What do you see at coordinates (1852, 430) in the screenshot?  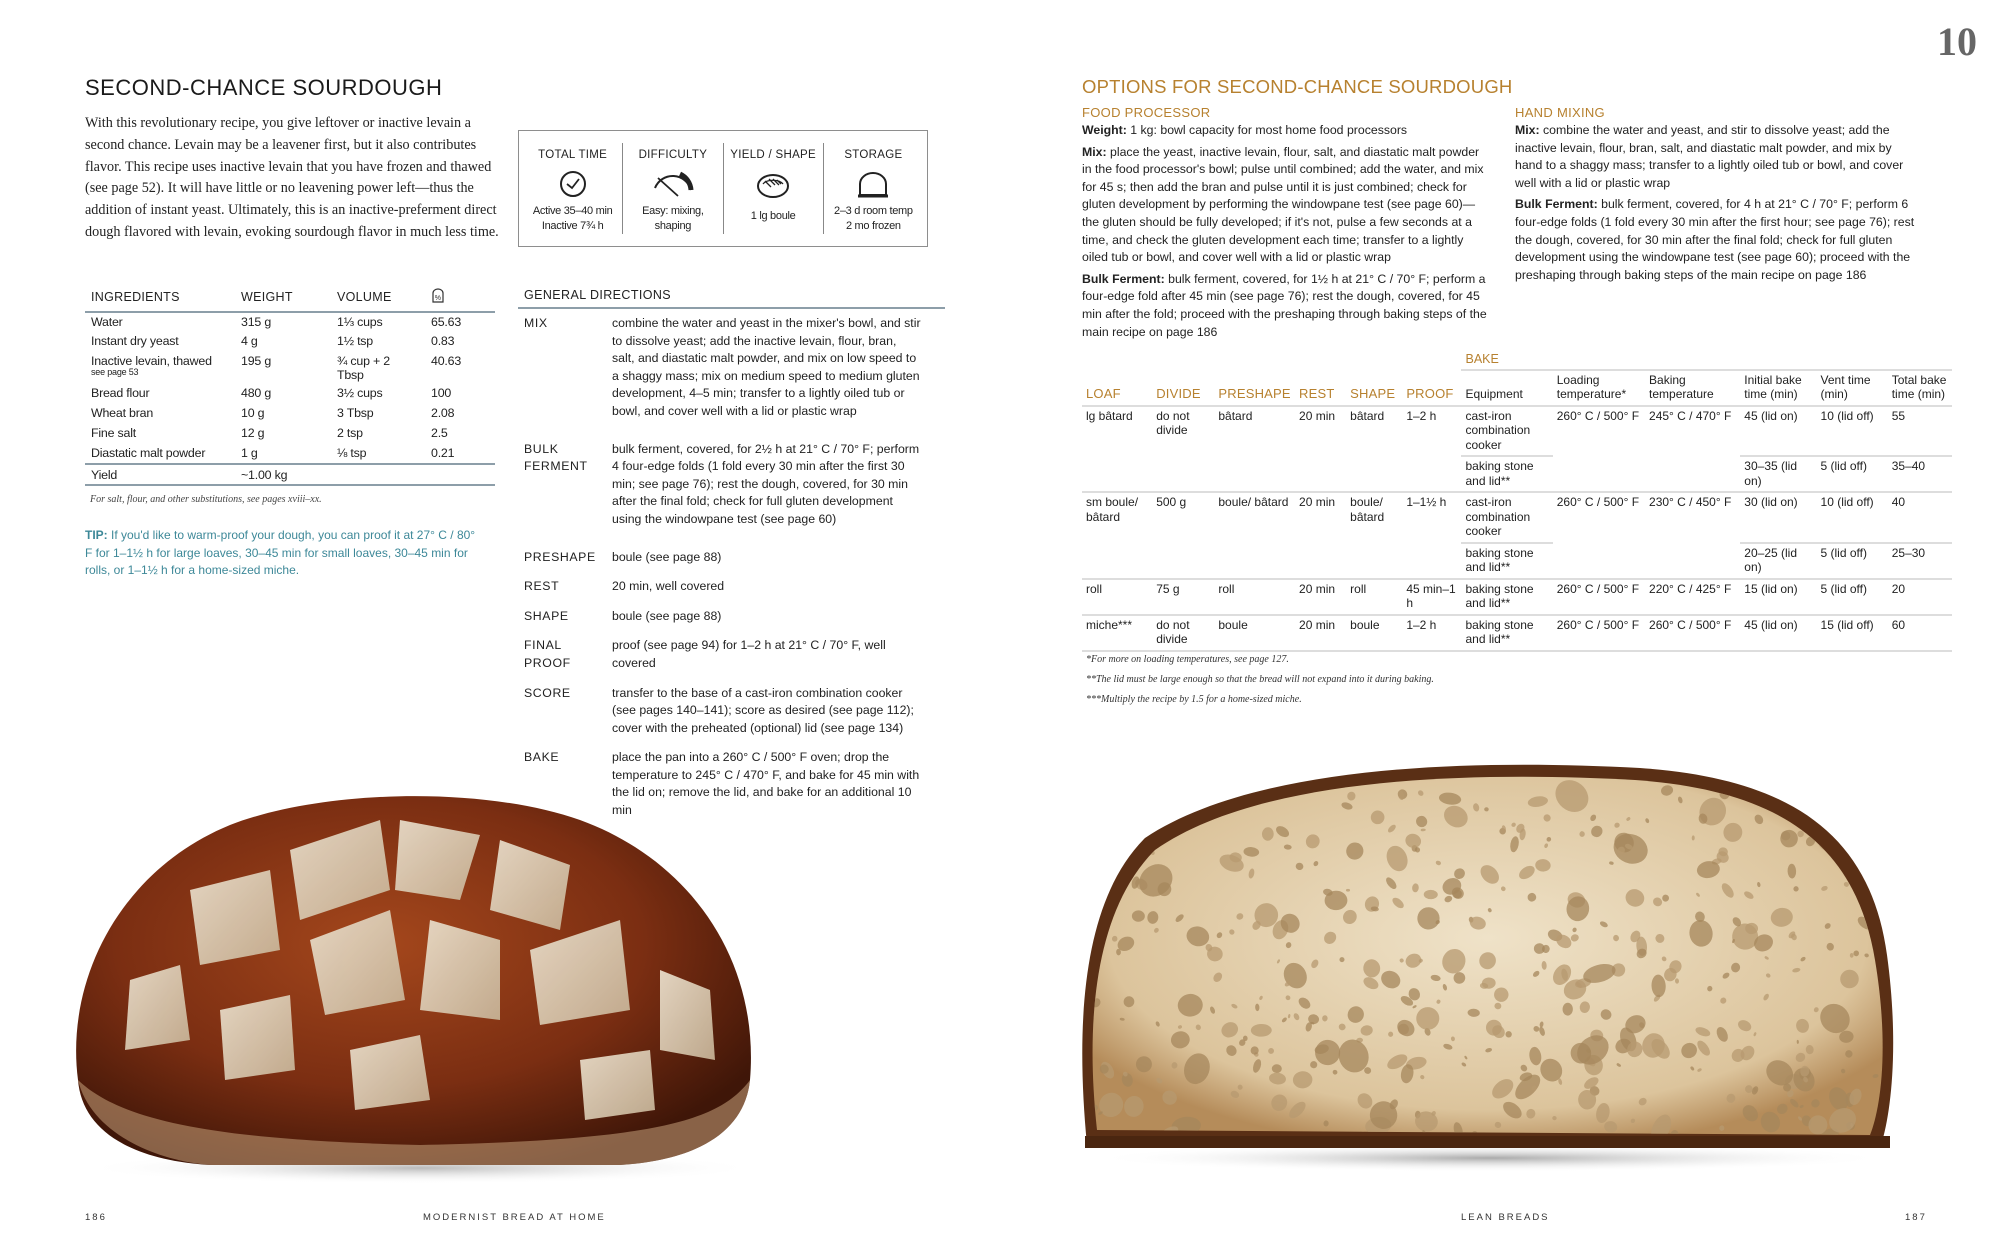 I see `cell-vent: 10 (lid off)` at bounding box center [1852, 430].